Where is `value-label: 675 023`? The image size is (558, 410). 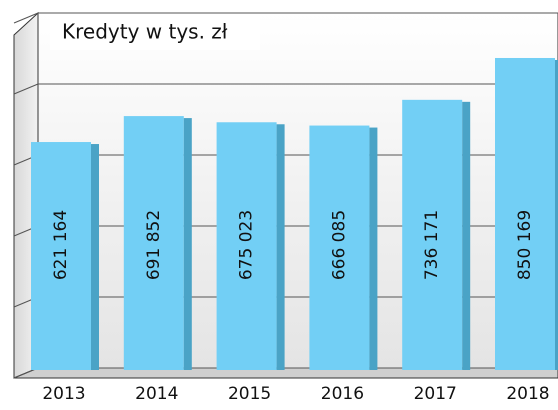
value-label: 675 023 is located at coordinates (247, 245).